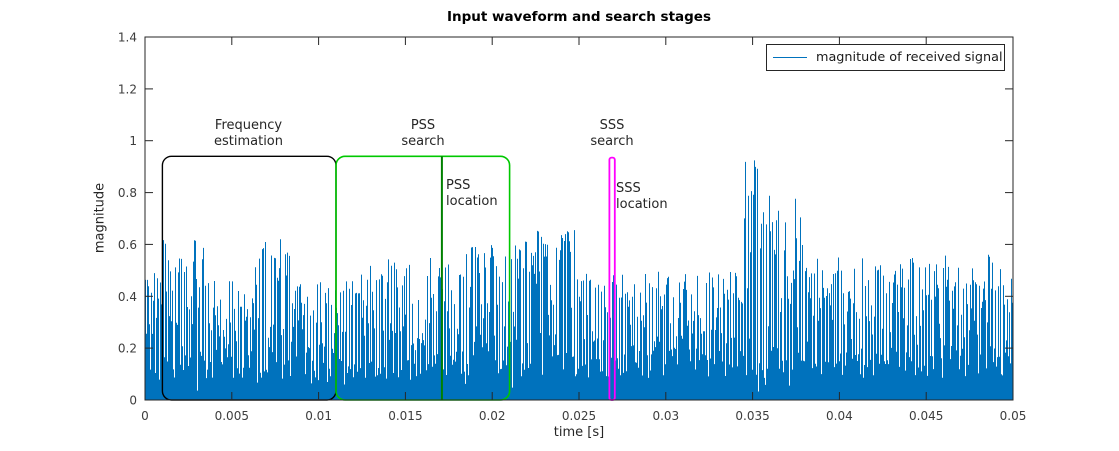 The image size is (1119, 451). What do you see at coordinates (127, 297) in the screenshot?
I see `y-tick-label: 0.4` at bounding box center [127, 297].